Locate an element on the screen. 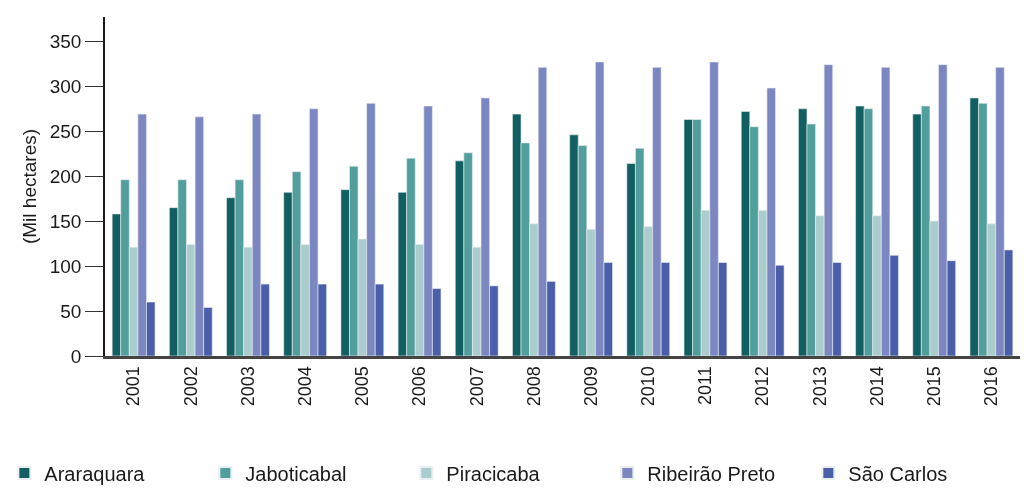  x-tick-label: 2002 is located at coordinates (190, 386).